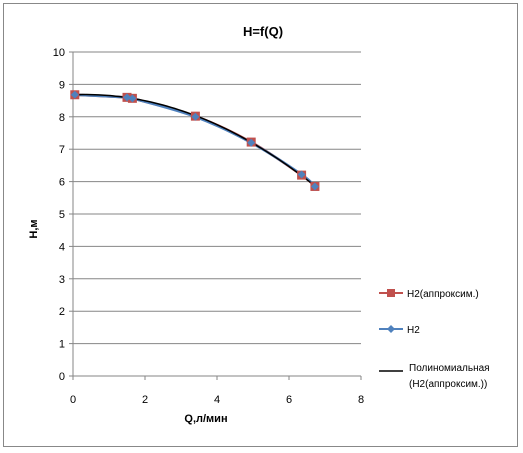 The image size is (523, 453). Describe the element at coordinates (449, 368) in the screenshot. I see `legend-label-polynomial-line1: Полиномиальная` at that location.